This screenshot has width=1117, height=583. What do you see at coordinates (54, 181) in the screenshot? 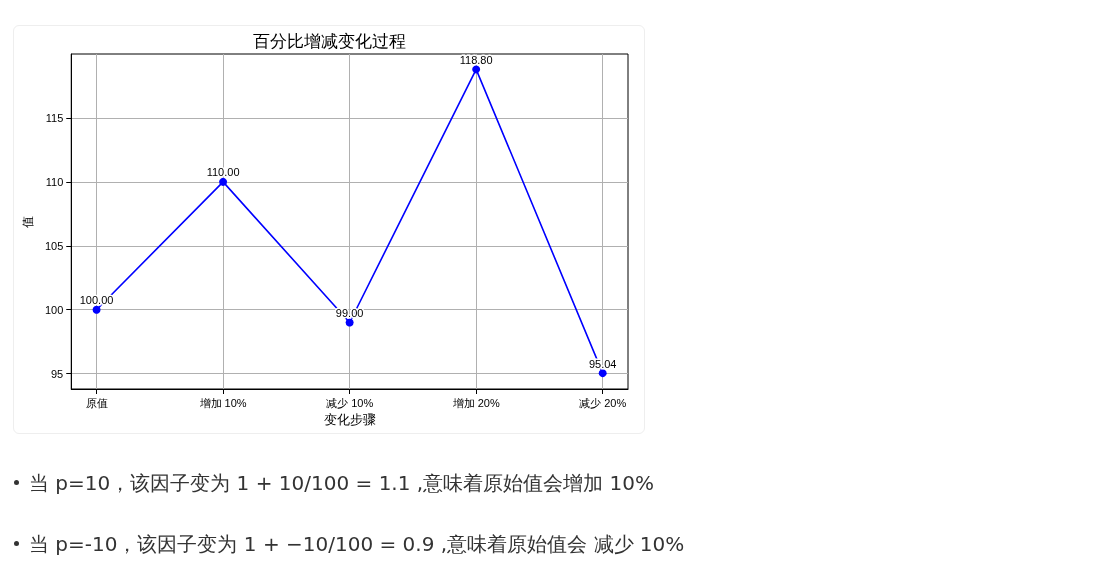
I see `y-tick-label: 110` at bounding box center [54, 181].